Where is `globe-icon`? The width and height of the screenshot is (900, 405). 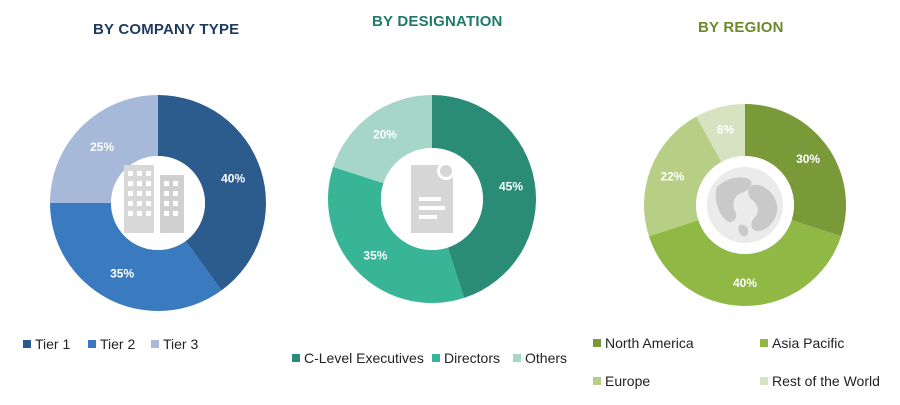
globe-icon is located at coordinates (745, 205).